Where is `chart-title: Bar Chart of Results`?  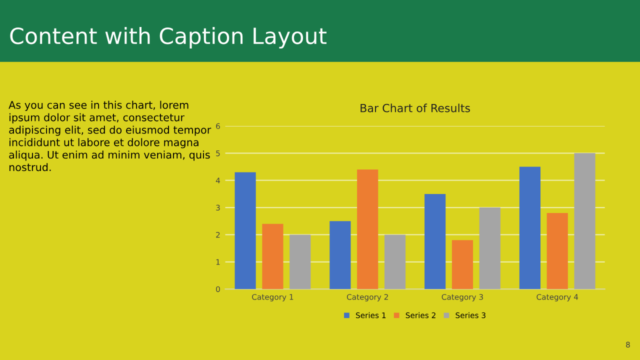 chart-title: Bar Chart of Results is located at coordinates (415, 108).